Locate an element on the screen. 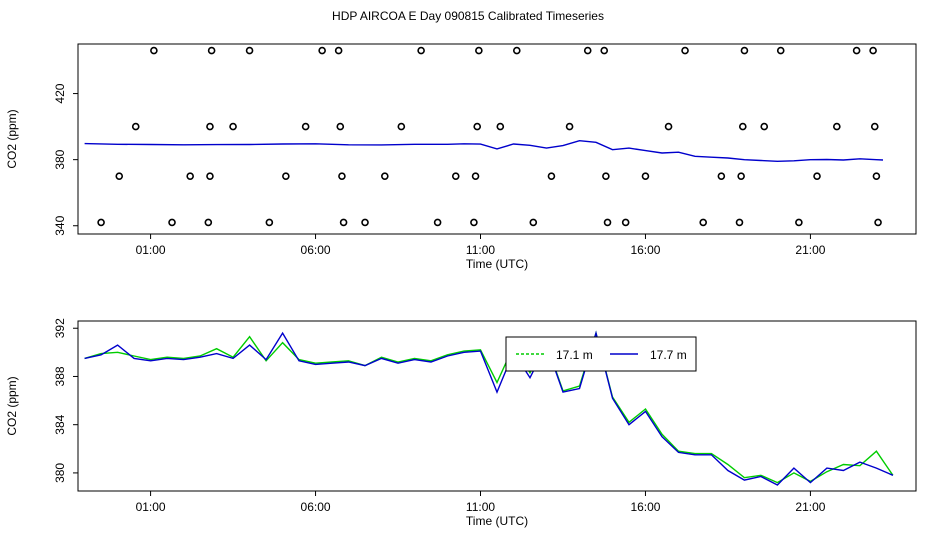 Image resolution: width=936 pixels, height=540 pixels. top-x-tick-label: 06:00 is located at coordinates (316, 250).